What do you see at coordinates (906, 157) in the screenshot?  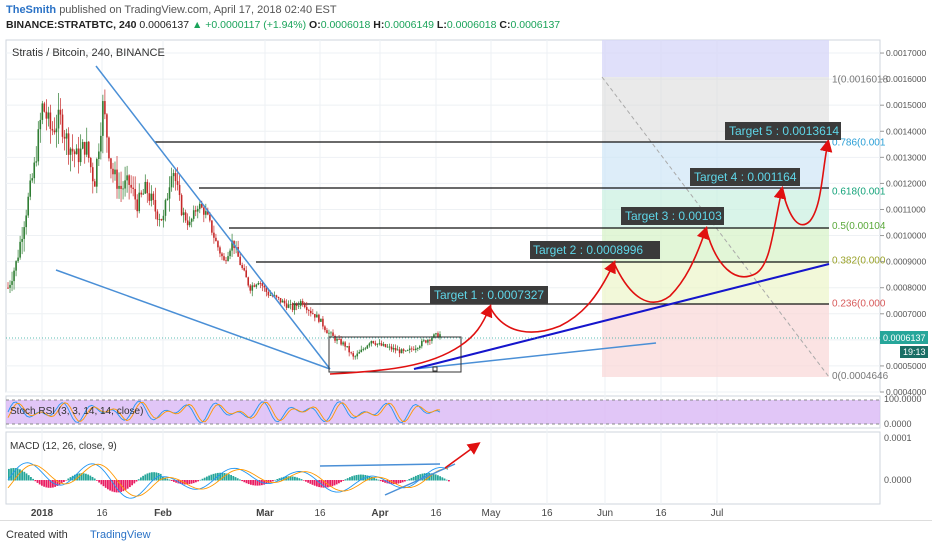 I see `price-tick-label: 0.0013000` at bounding box center [906, 157].